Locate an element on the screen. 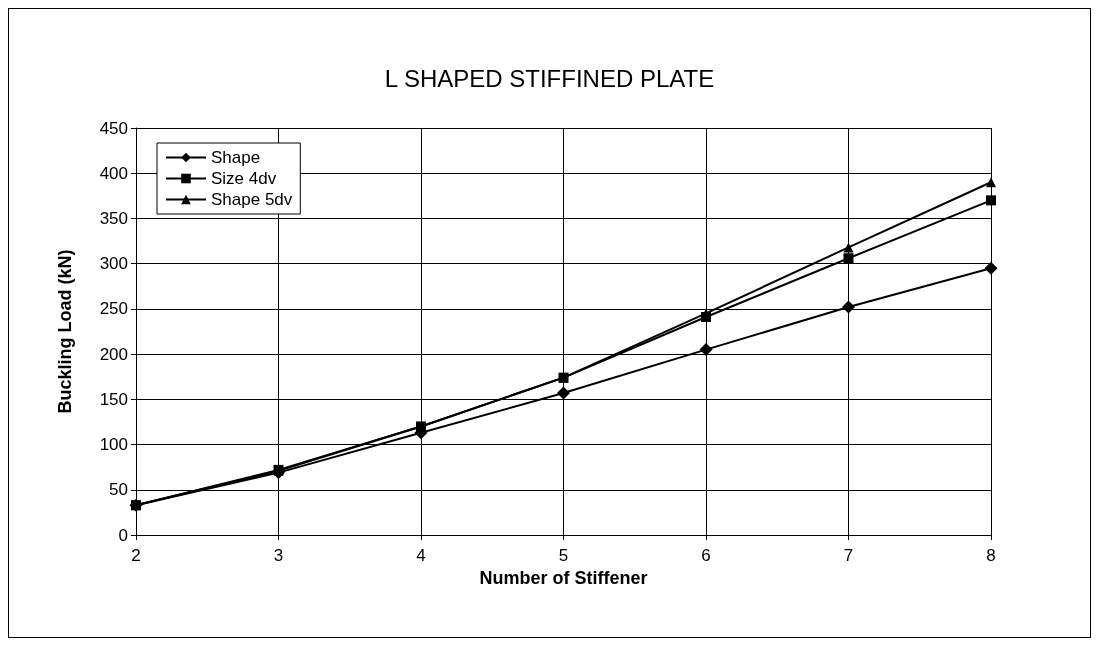 This screenshot has height=648, width=1101. y-tick-label: 100 is located at coordinates (113, 445).